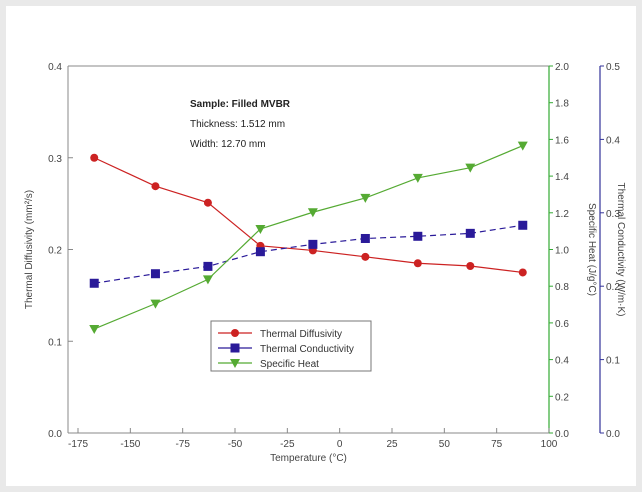 The width and height of the screenshot is (642, 492). I want to click on legend-marker-thermal-conductivity, so click(235, 348).